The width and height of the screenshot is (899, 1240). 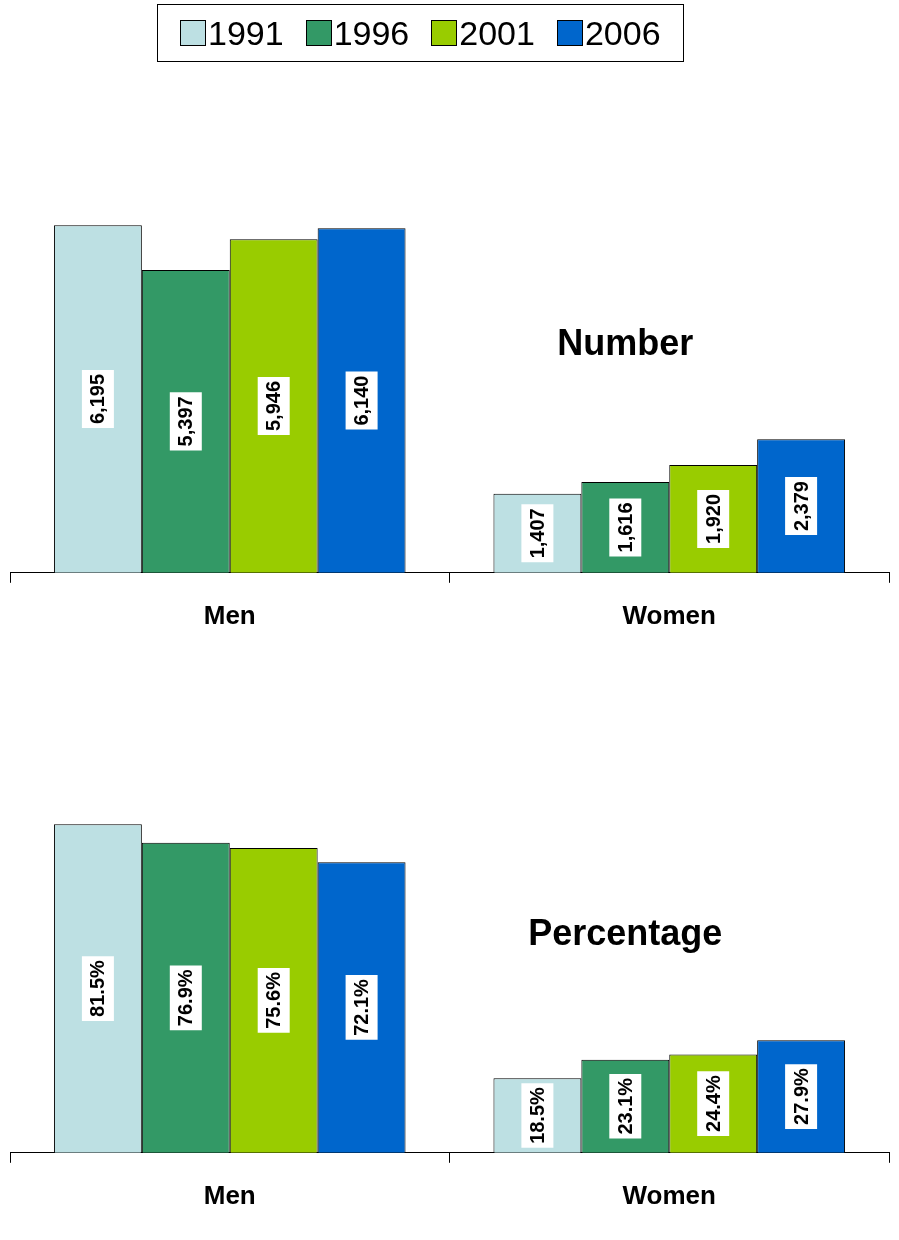 What do you see at coordinates (625, 342) in the screenshot?
I see `text: Number` at bounding box center [625, 342].